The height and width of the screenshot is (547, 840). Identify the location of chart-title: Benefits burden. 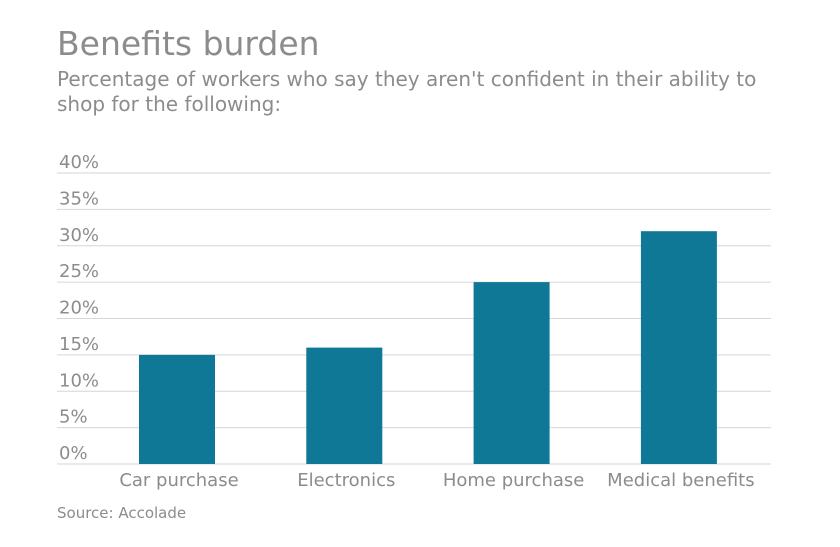
(188, 43).